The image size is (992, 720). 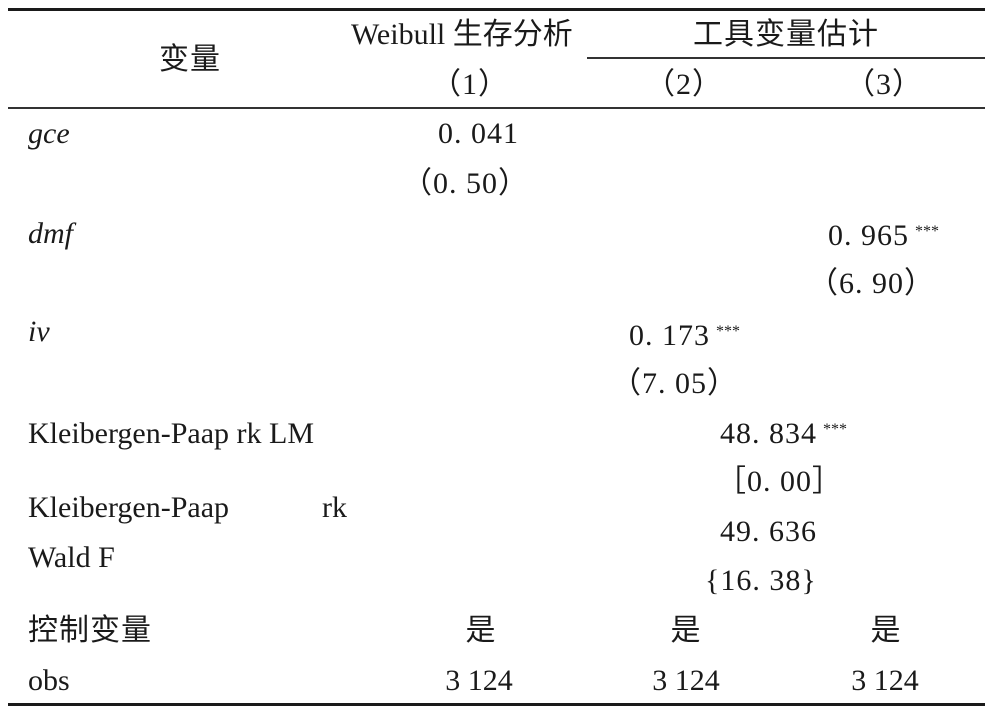 What do you see at coordinates (783, 433) in the screenshot?
I see `kp-lm-value: 48. 834 ***` at bounding box center [783, 433].